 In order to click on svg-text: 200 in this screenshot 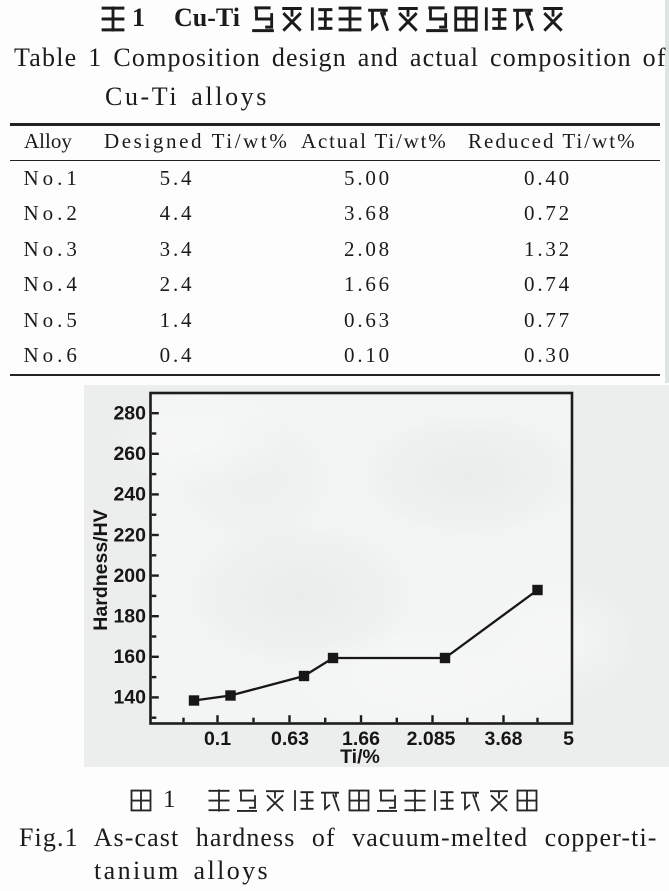, I will do `click(129, 576)`.